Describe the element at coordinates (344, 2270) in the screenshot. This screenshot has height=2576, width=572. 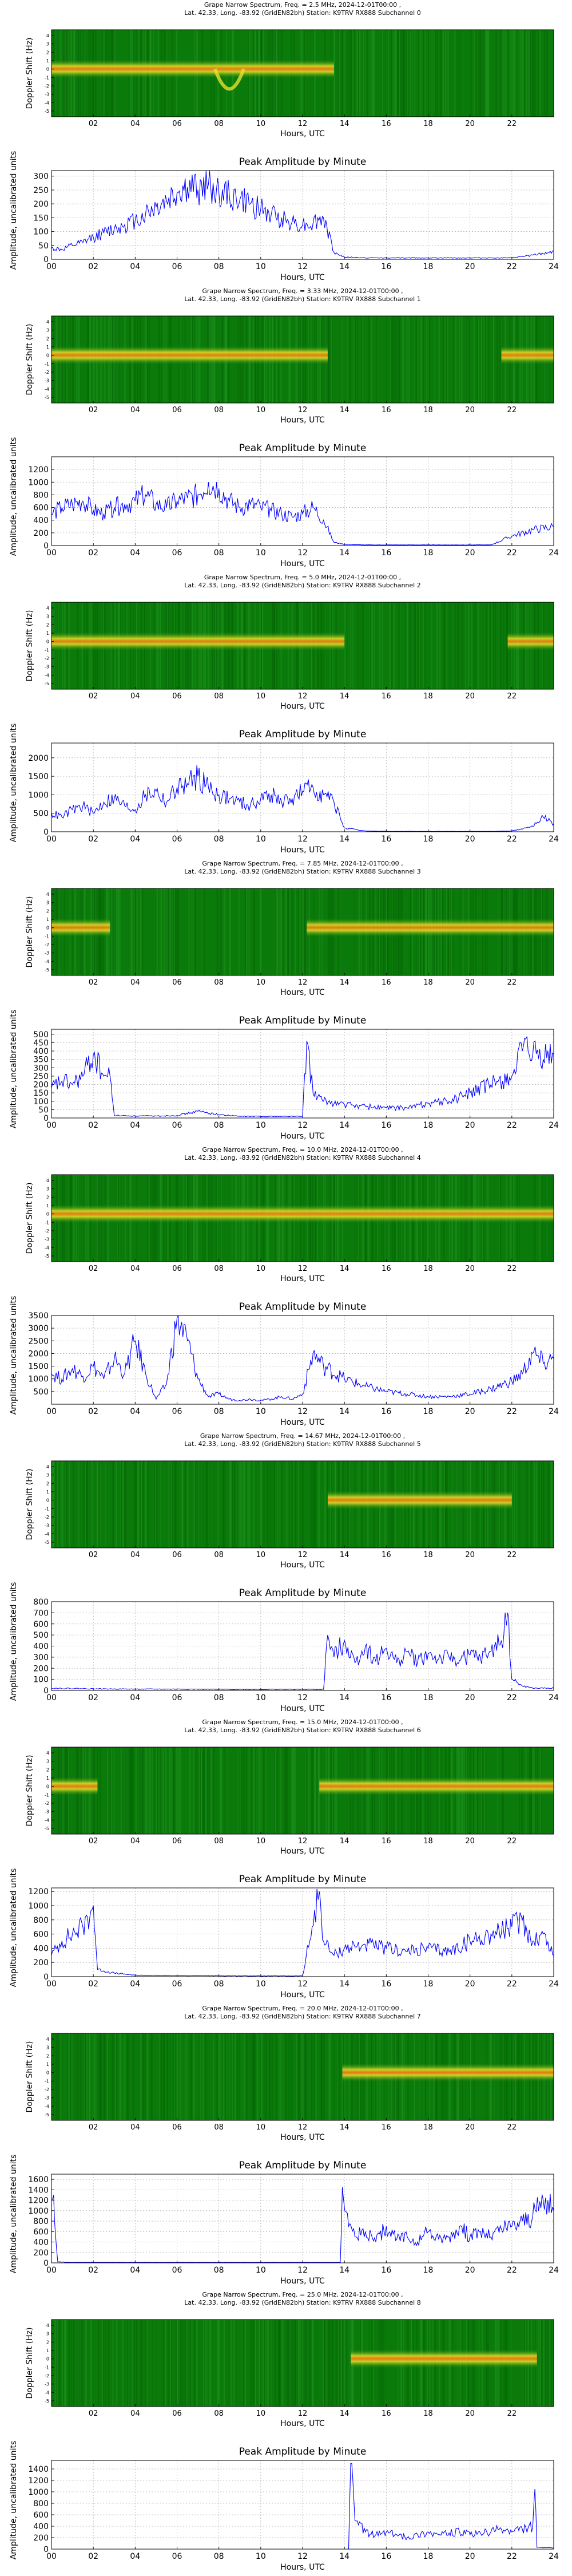
I see `amplitude-x-tick-label: 14` at that location.